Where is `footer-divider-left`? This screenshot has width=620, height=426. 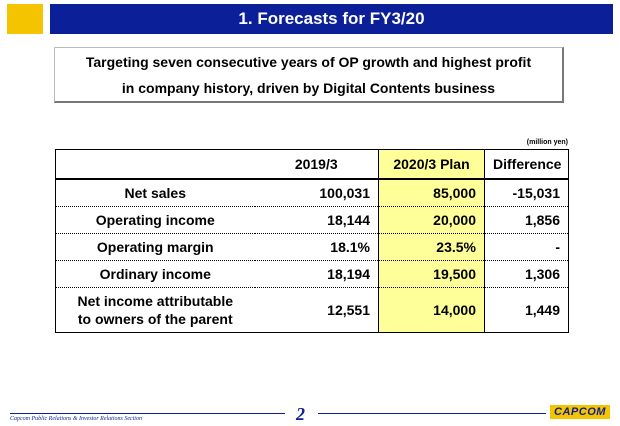
footer-divider-left is located at coordinates (147, 413).